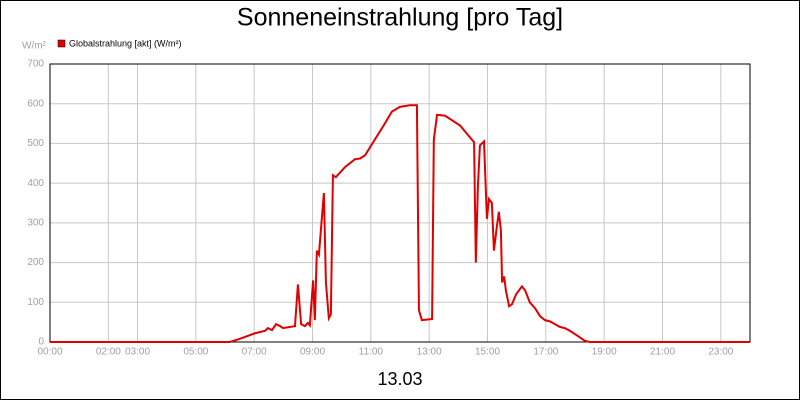  What do you see at coordinates (108, 352) in the screenshot?
I see `x-tick-label: 02:00` at bounding box center [108, 352].